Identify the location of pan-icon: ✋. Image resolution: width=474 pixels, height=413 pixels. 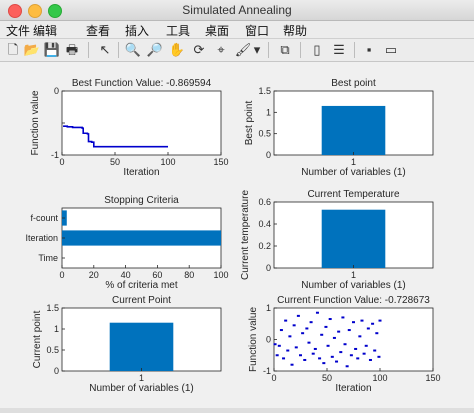
(177, 49).